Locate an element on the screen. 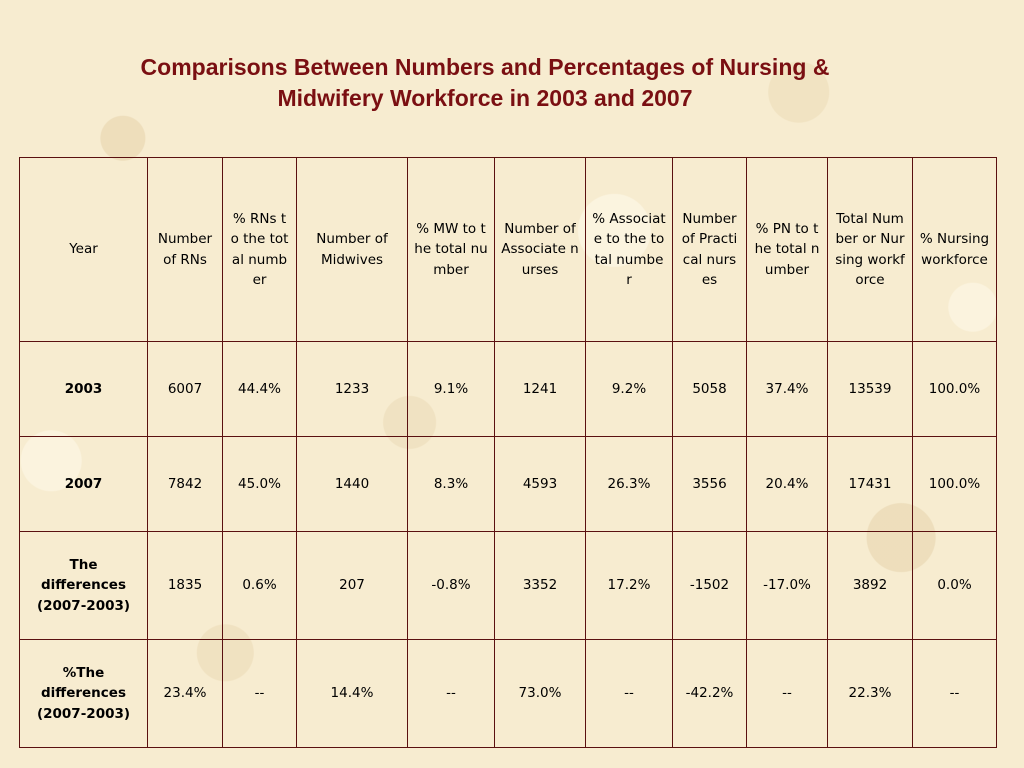  table-cell: -0.8% is located at coordinates (451, 585).